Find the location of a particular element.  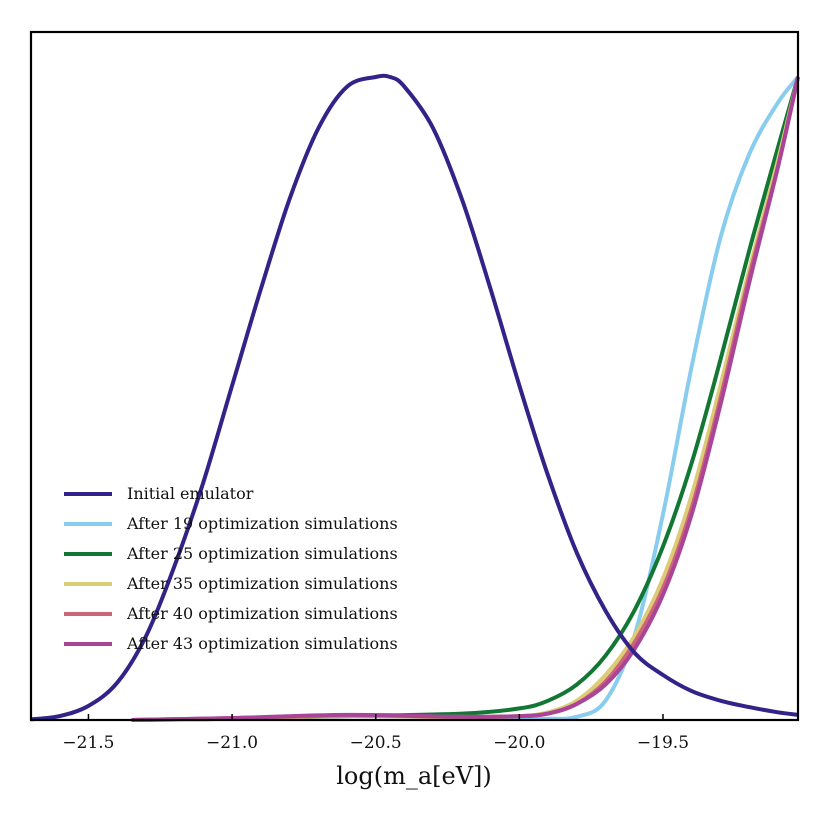

x-ticks: −21.5 −21.0 −20.5 −20.0 −19.5 is located at coordinates (375, 733).